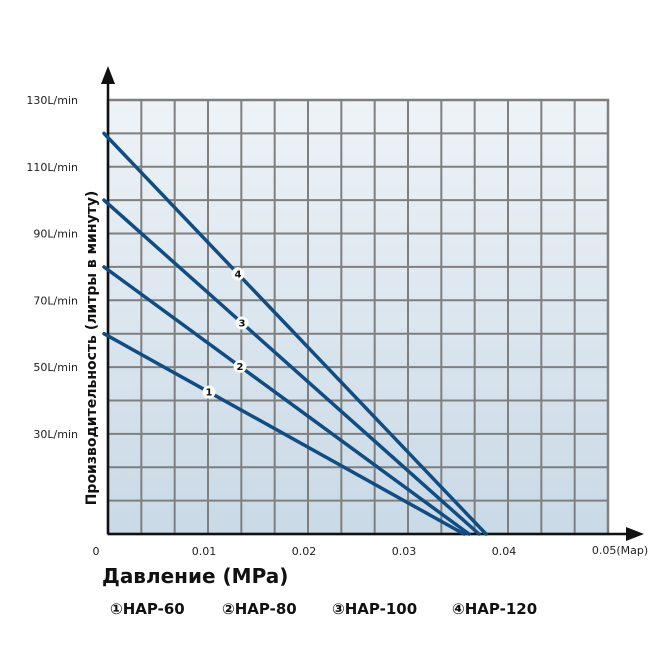  I want to click on legend-item-hap-60: ①HAP-60, so click(147, 609).